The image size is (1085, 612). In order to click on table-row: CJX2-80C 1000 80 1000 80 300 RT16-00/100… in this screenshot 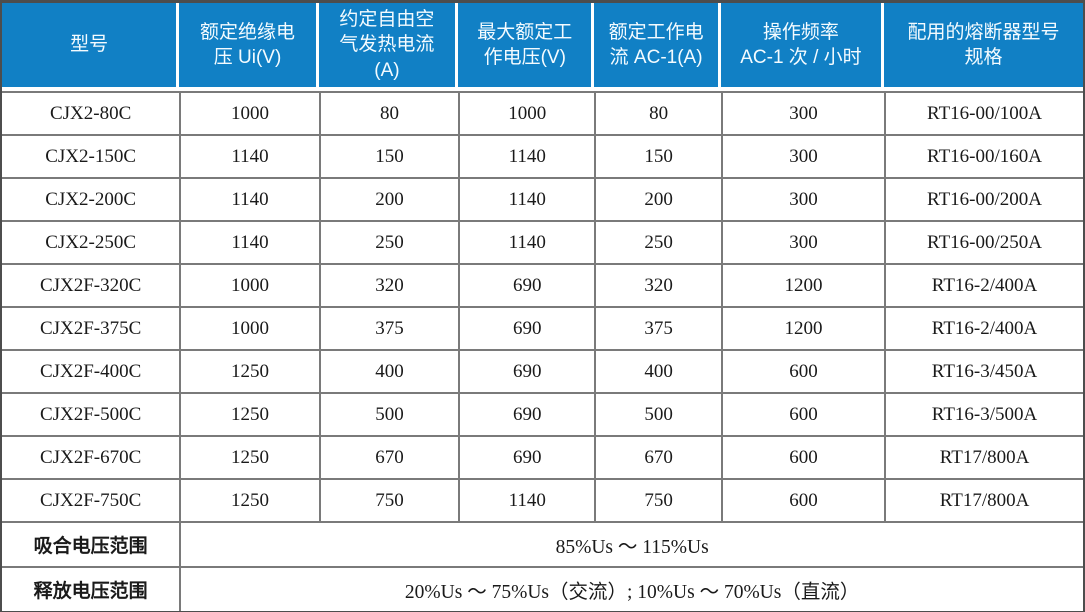, I will do `click(542, 112)`.